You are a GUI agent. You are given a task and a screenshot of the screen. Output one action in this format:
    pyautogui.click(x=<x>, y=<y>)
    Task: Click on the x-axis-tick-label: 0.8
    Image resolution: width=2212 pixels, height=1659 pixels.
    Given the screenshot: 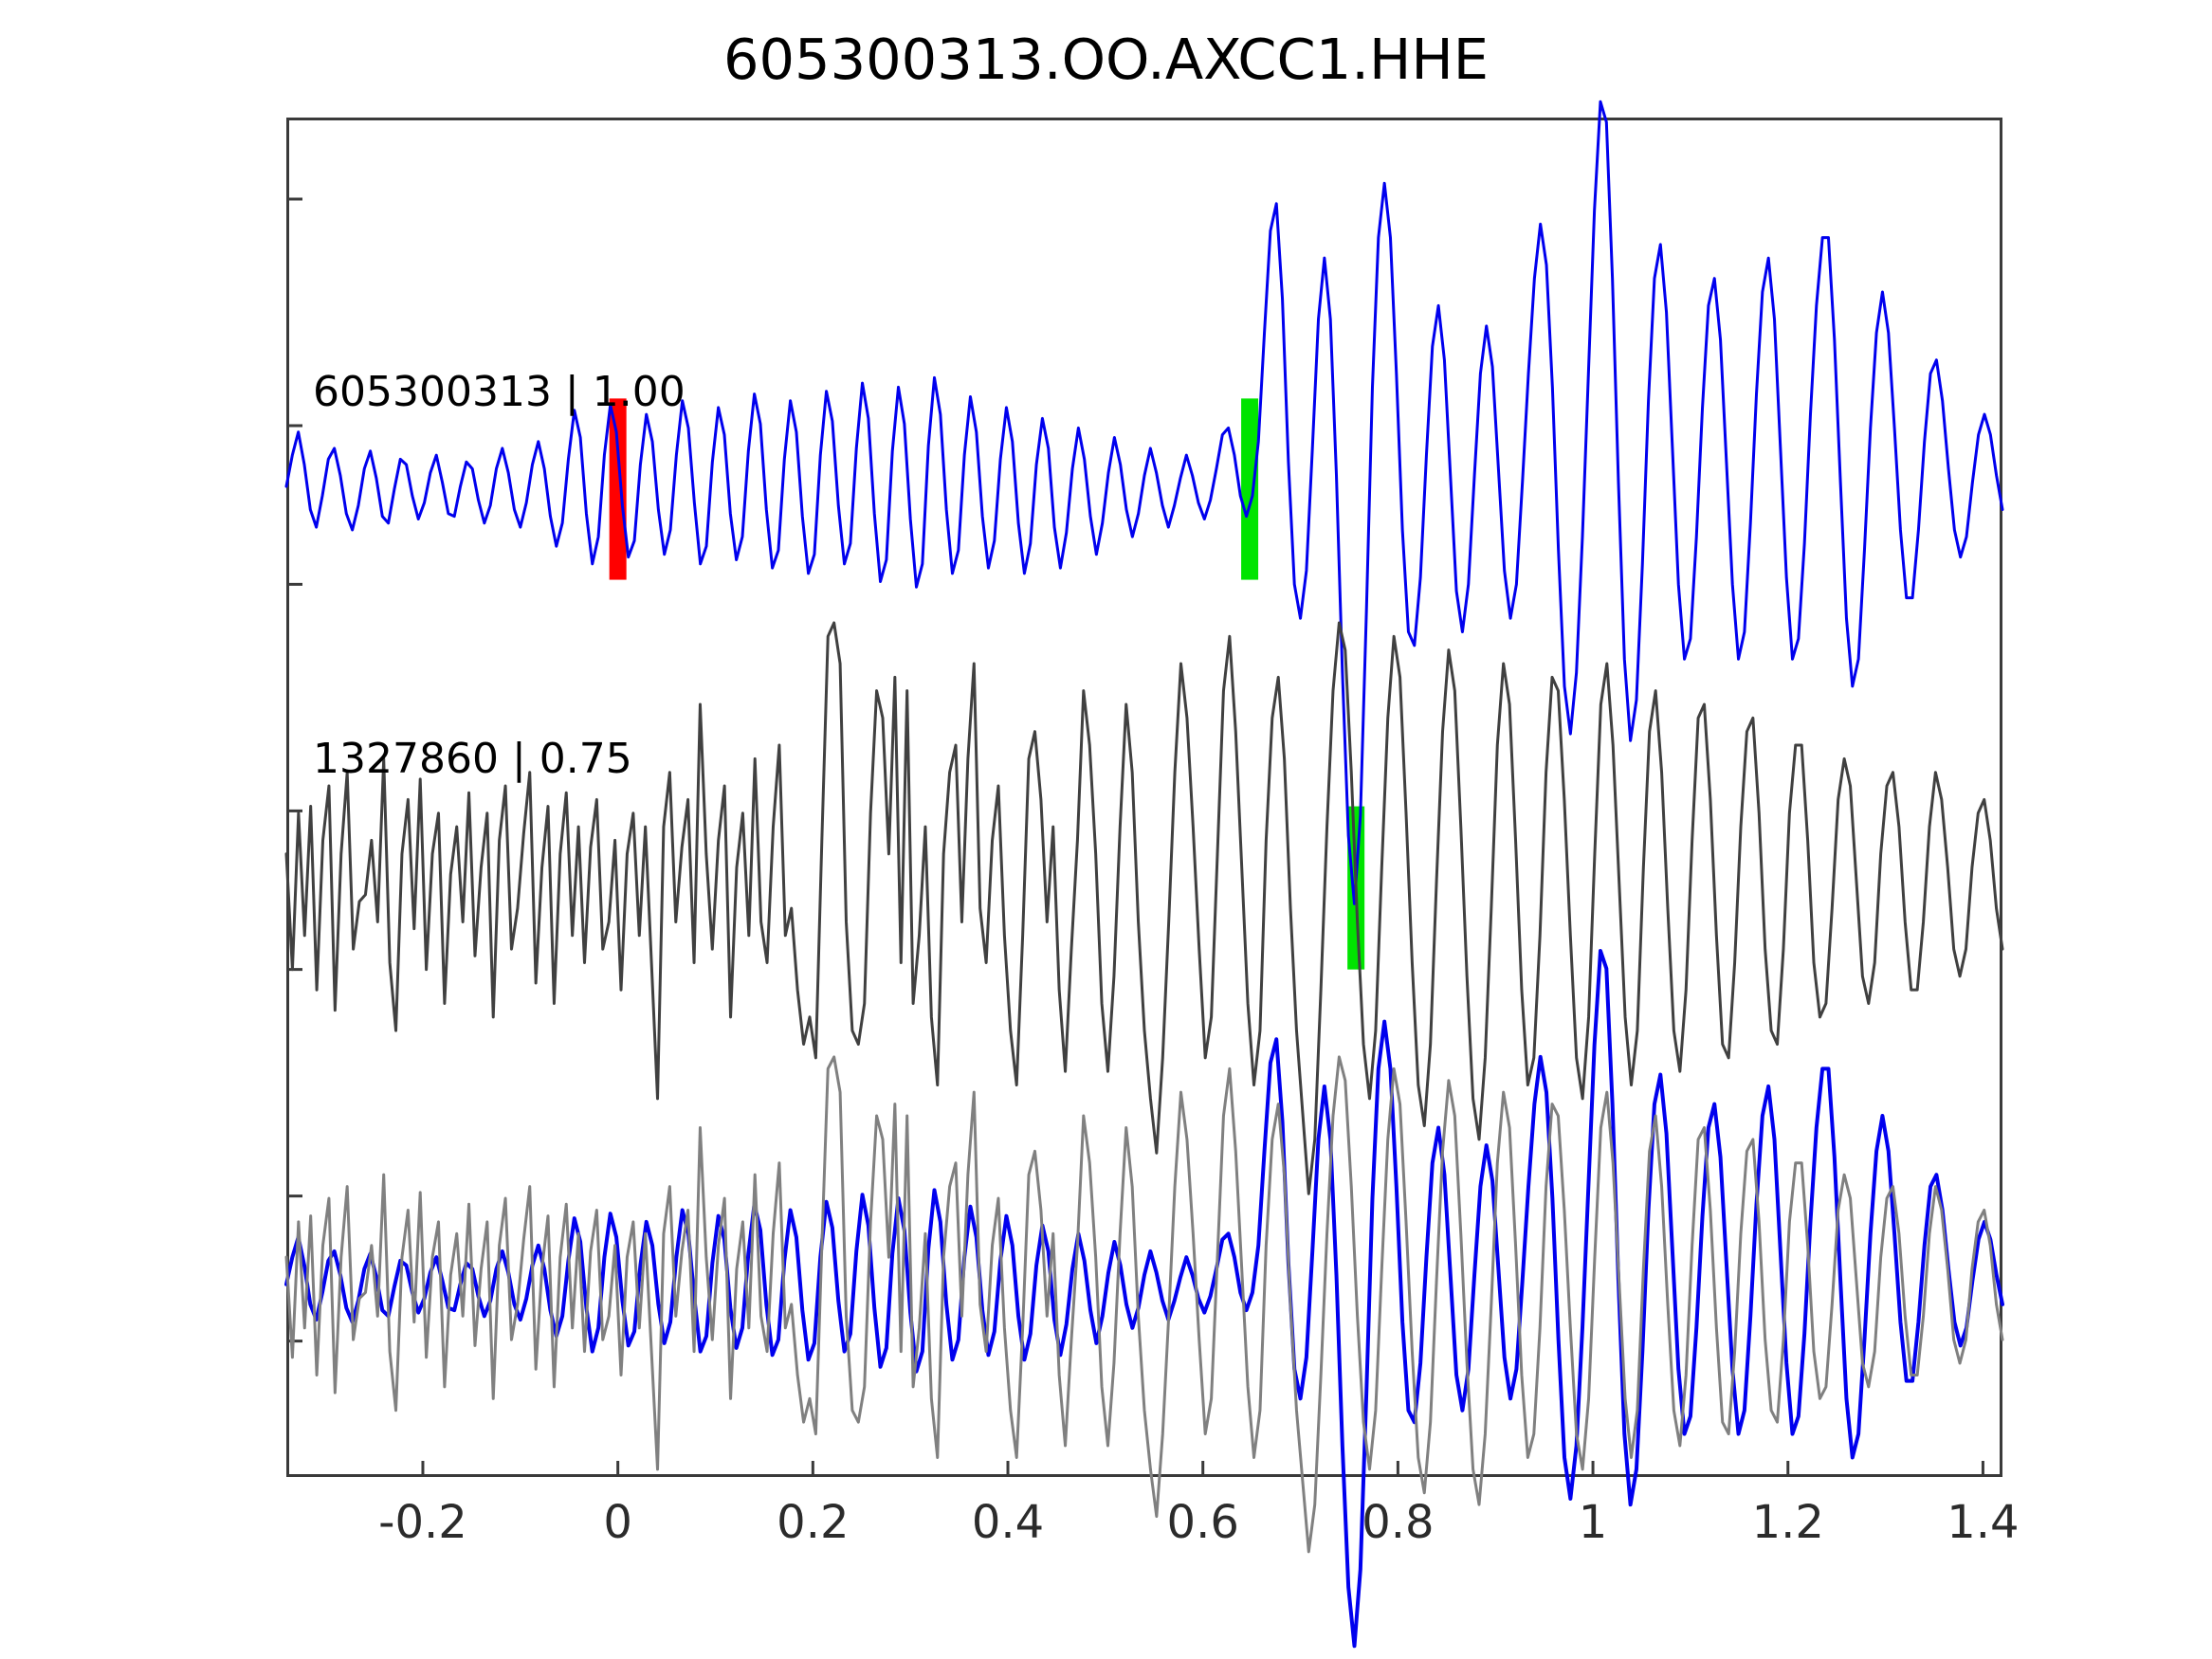 What is the action you would take?
    pyautogui.click(x=1398, y=1522)
    